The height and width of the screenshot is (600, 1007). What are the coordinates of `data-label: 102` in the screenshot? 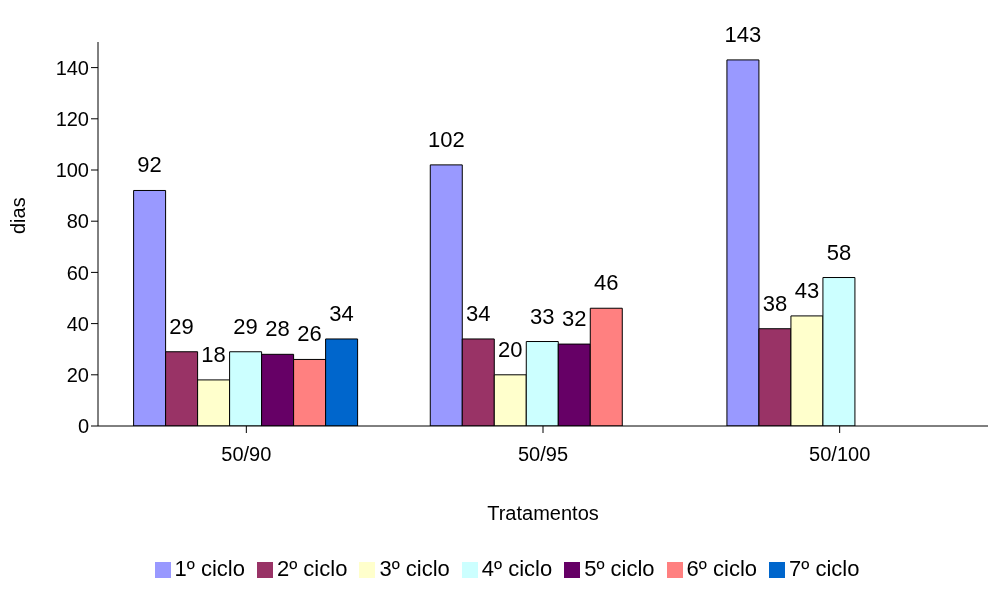 It's located at (446, 139).